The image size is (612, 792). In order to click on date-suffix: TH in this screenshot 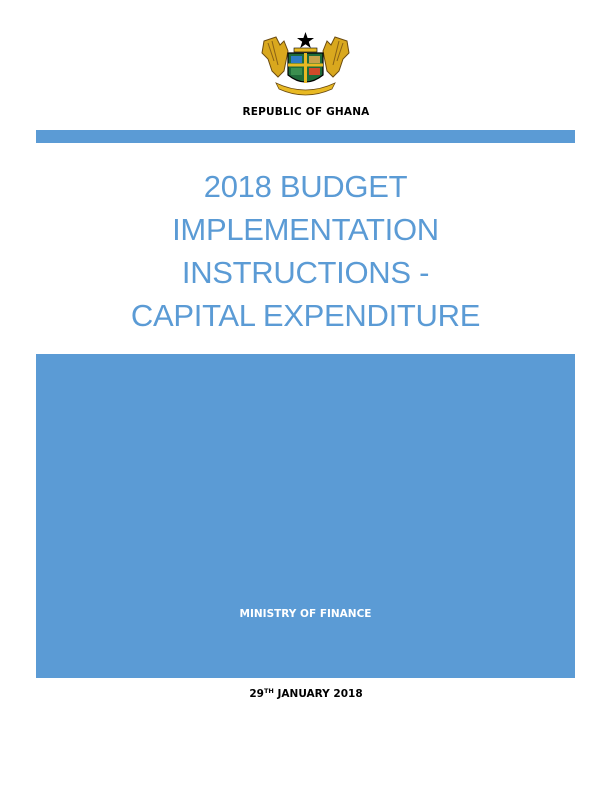, I will do `click(268, 691)`.